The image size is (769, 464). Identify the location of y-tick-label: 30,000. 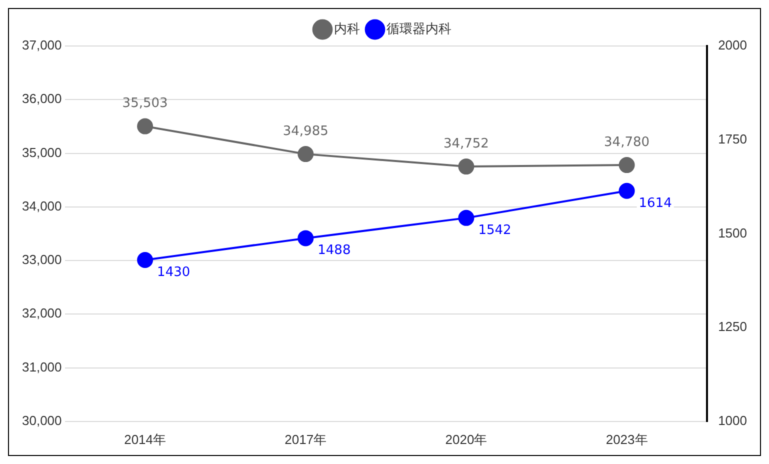
(42, 420).